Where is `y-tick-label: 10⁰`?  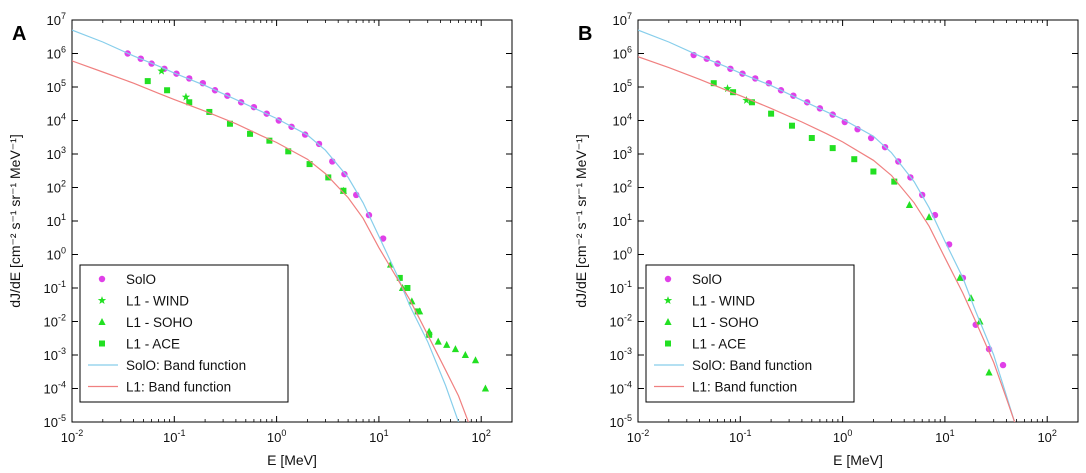
y-tick-label: 10⁰ is located at coordinates (56, 254).